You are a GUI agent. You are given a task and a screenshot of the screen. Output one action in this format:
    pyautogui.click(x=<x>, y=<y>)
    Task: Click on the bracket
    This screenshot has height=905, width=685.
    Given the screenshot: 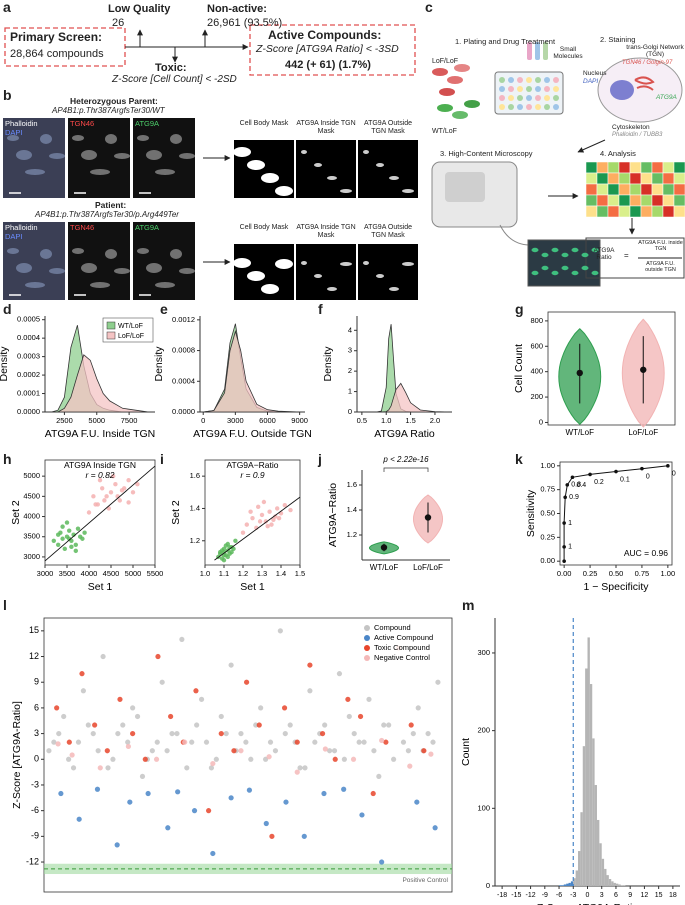 What is the action you would take?
    pyautogui.click(x=406, y=469)
    